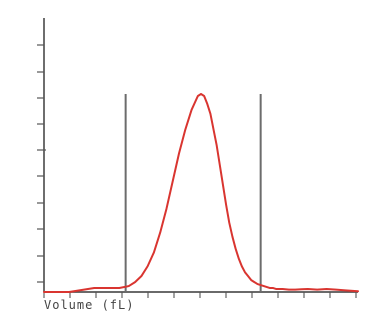 The image size is (370, 320). I want to click on x-axis-label: Volume (fL), so click(89, 305).